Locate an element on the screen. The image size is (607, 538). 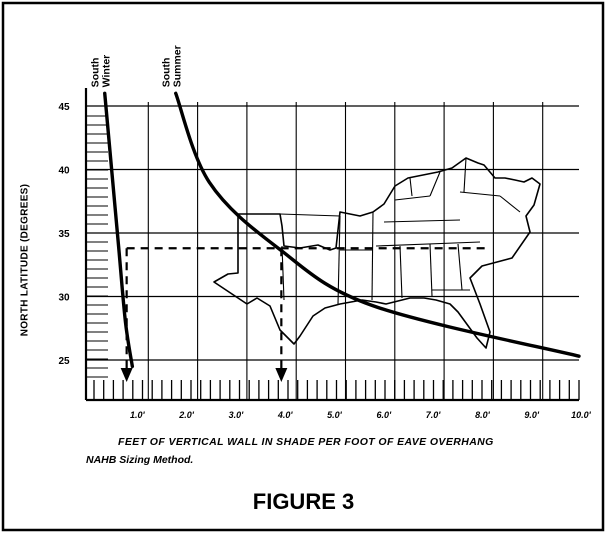
x-tick-label-1: 1.0' is located at coordinates (138, 415).